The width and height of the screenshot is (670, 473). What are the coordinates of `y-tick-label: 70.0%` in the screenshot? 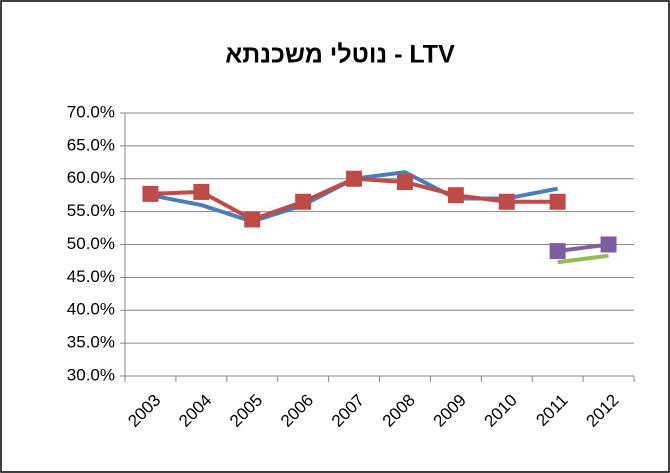 It's located at (91, 111).